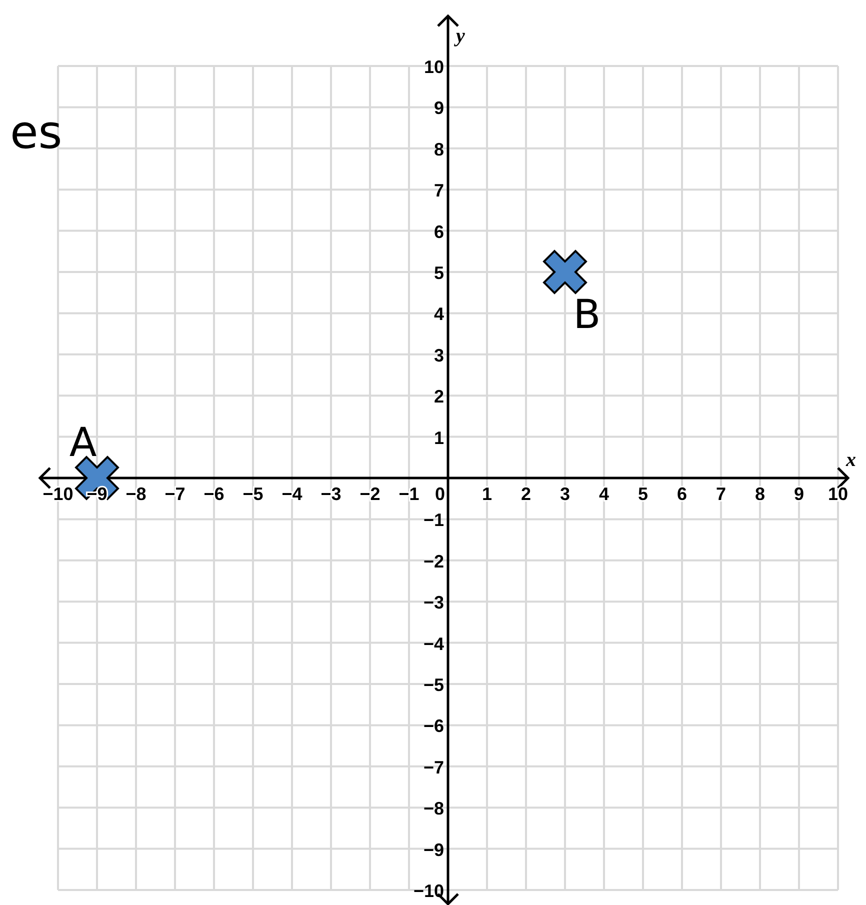  What do you see at coordinates (175, 494) in the screenshot?
I see `x-tick-label: −7` at bounding box center [175, 494].